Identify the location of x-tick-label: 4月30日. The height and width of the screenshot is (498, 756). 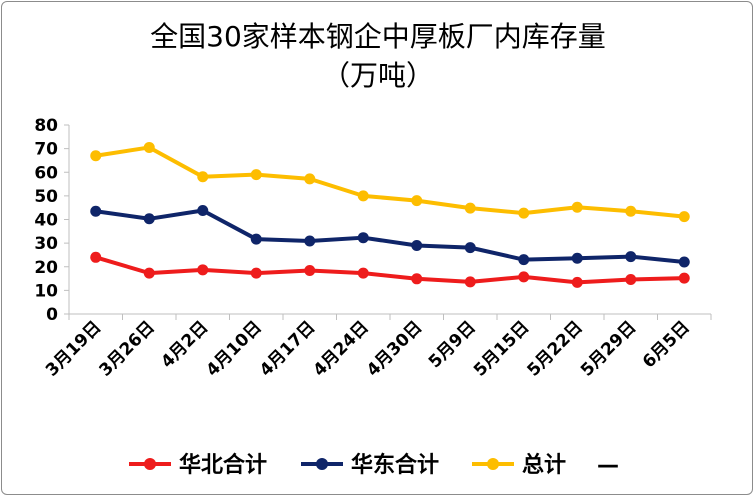
(394, 348).